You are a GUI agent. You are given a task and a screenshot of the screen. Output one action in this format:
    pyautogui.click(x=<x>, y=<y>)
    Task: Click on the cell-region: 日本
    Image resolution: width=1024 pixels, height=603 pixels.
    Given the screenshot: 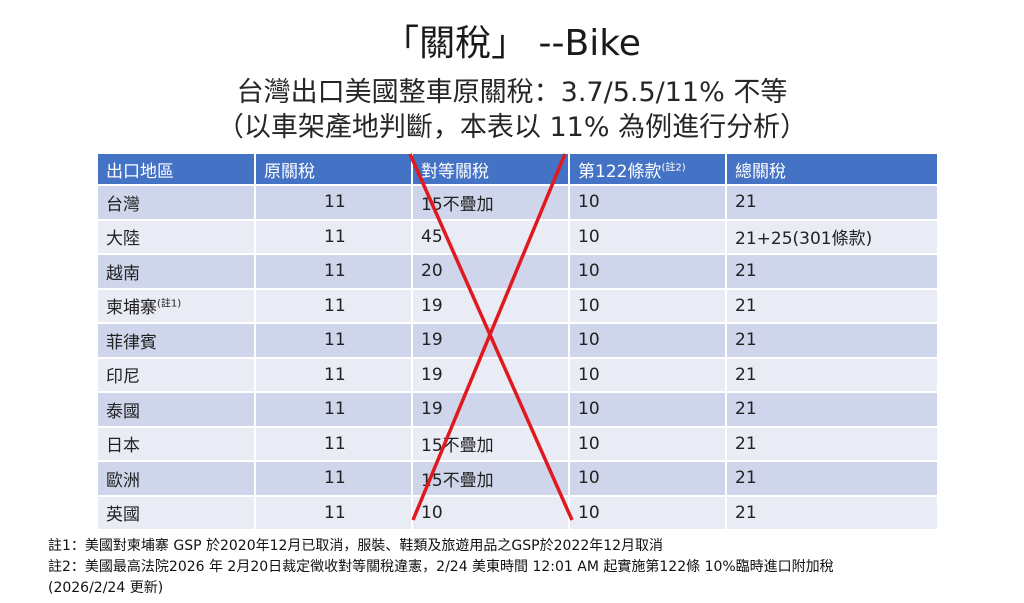 What is the action you would take?
    pyautogui.click(x=177, y=444)
    